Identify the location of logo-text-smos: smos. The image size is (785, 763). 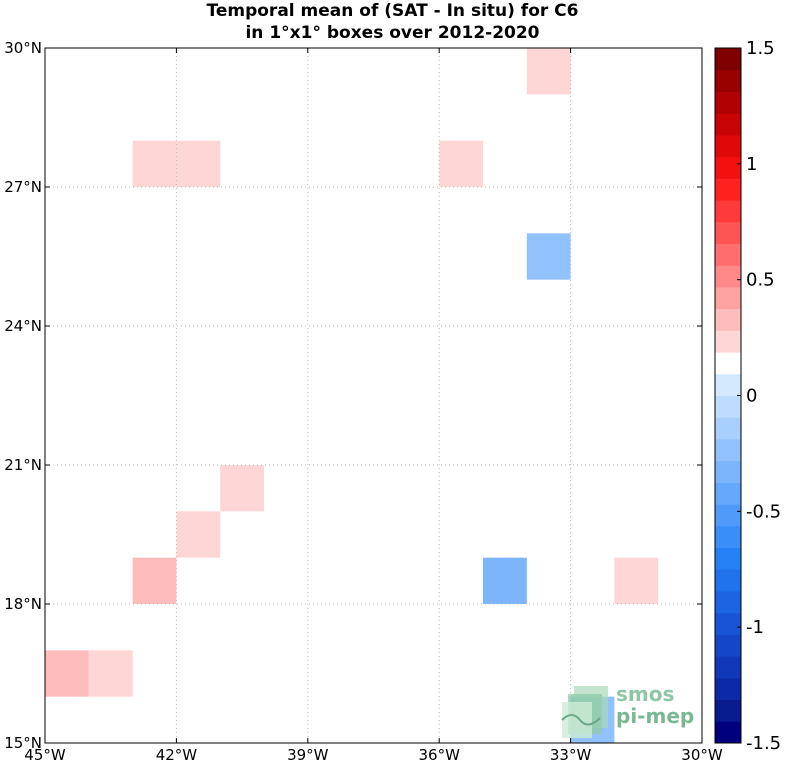
(645, 694).